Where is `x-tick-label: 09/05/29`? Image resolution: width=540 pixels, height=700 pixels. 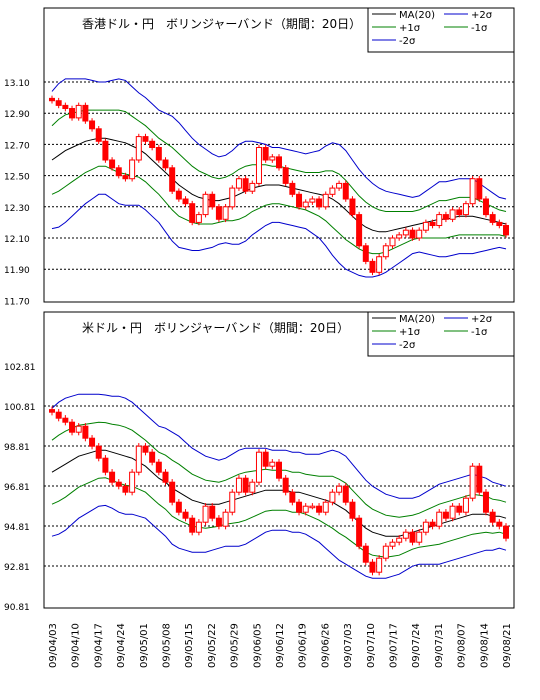 x-tick-label: 09/05/29 is located at coordinates (235, 645).